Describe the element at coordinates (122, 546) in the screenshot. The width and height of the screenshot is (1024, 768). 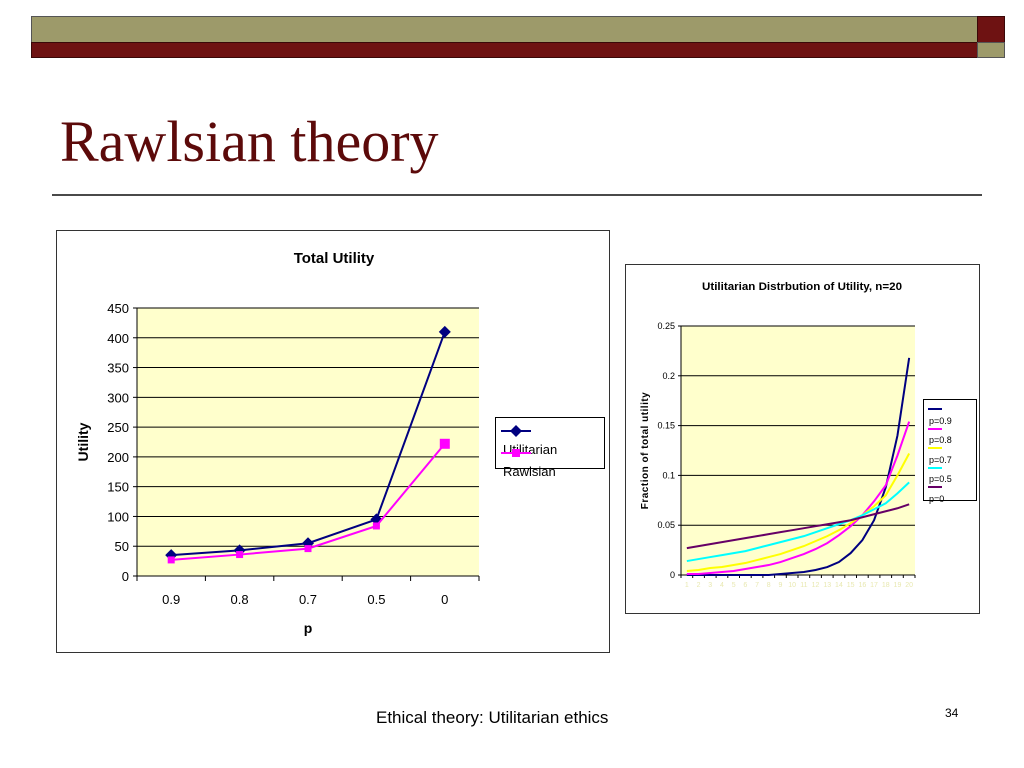
I see `y-tick-label: 50` at that location.